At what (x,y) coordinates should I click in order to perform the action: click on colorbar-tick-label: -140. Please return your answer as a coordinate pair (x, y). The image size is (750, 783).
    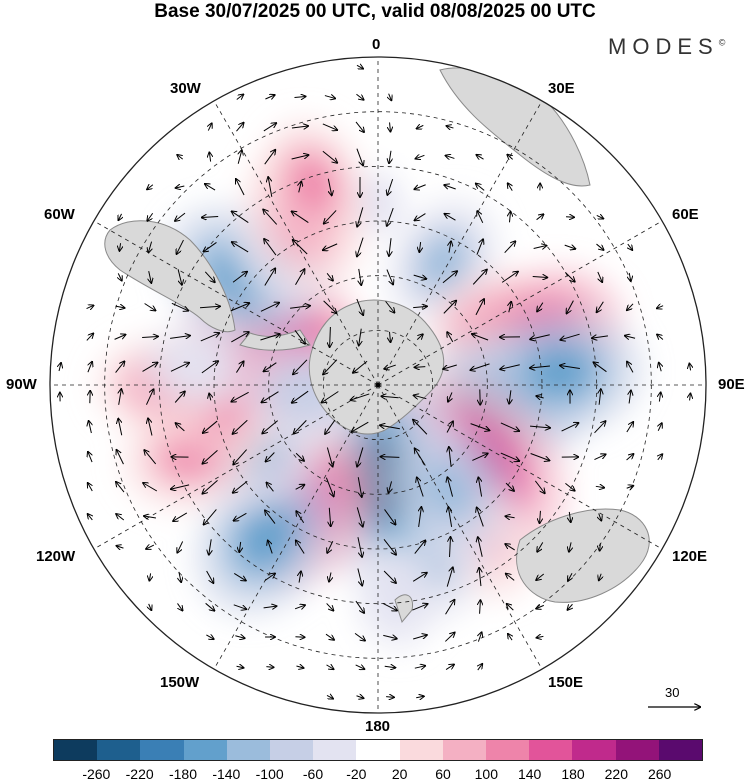
    Looking at the image, I should click on (226, 774).